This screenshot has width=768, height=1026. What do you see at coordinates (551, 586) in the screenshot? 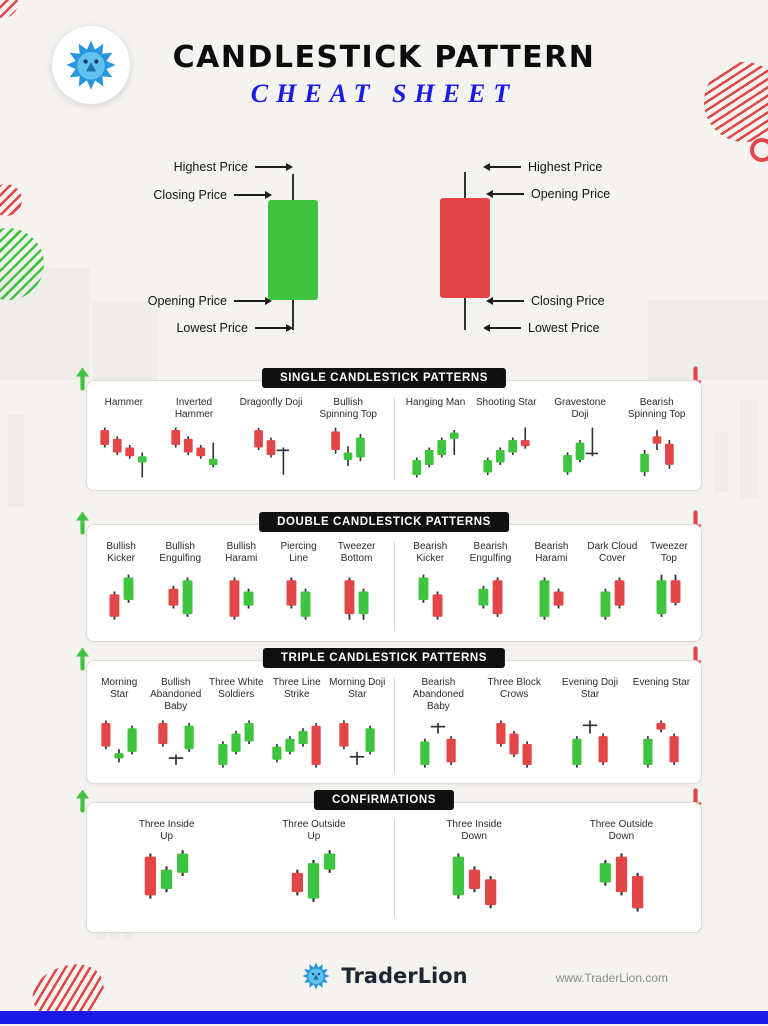
I see `pattern: Bearish Harami` at bounding box center [551, 586].